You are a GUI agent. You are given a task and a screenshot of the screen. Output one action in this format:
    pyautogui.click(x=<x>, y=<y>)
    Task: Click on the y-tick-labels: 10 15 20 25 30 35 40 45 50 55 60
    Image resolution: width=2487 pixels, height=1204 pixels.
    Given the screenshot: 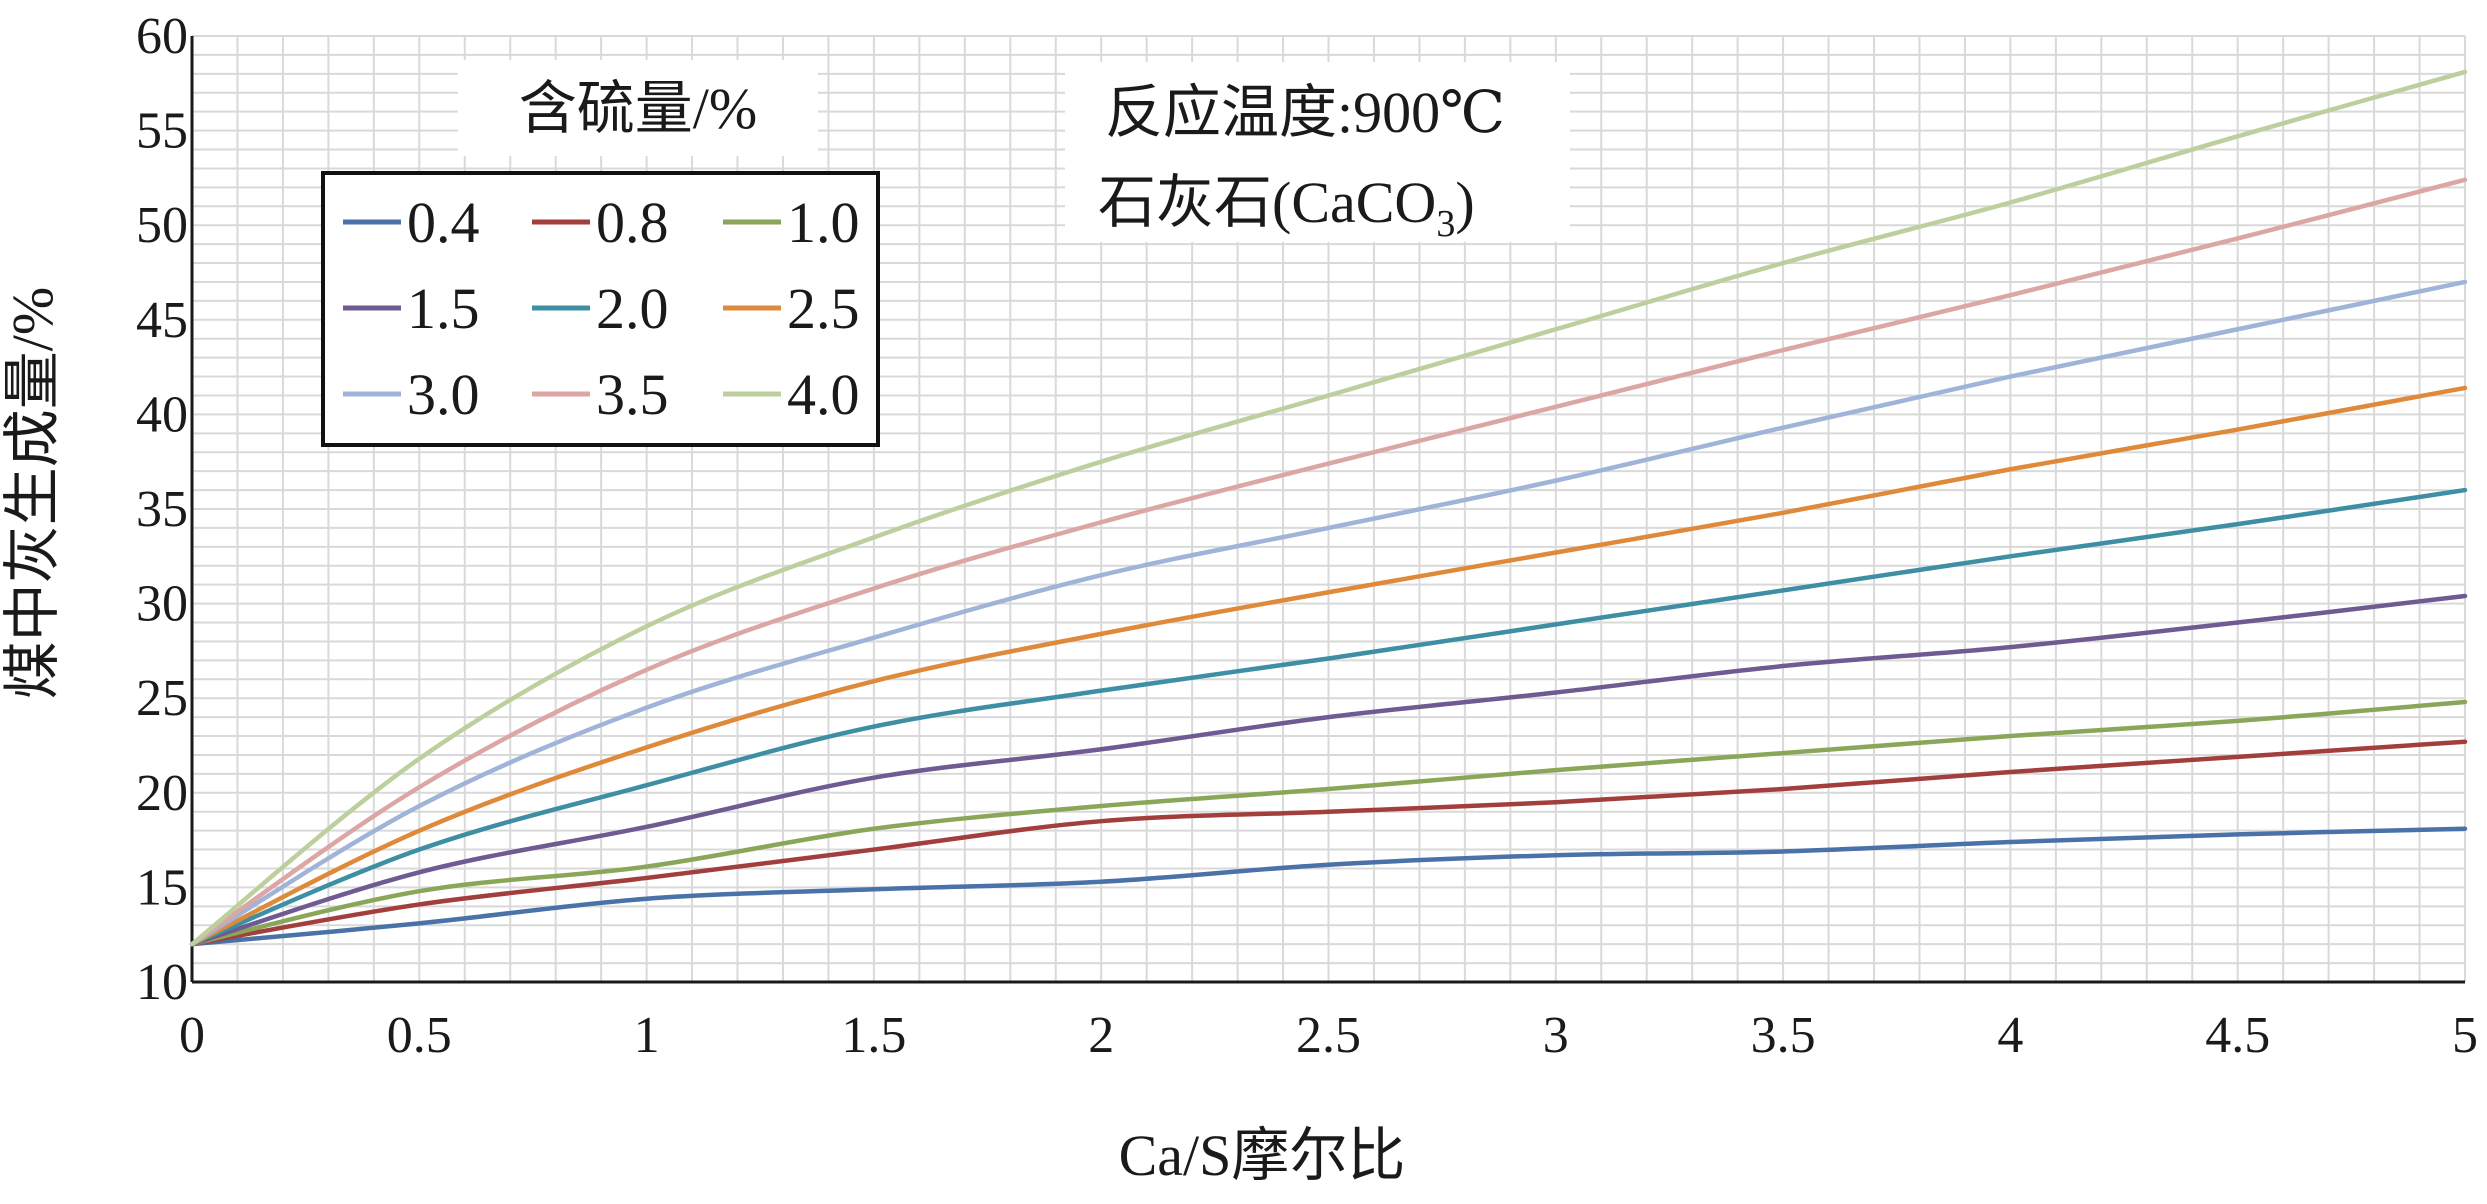 What is the action you would take?
    pyautogui.click(x=162, y=509)
    